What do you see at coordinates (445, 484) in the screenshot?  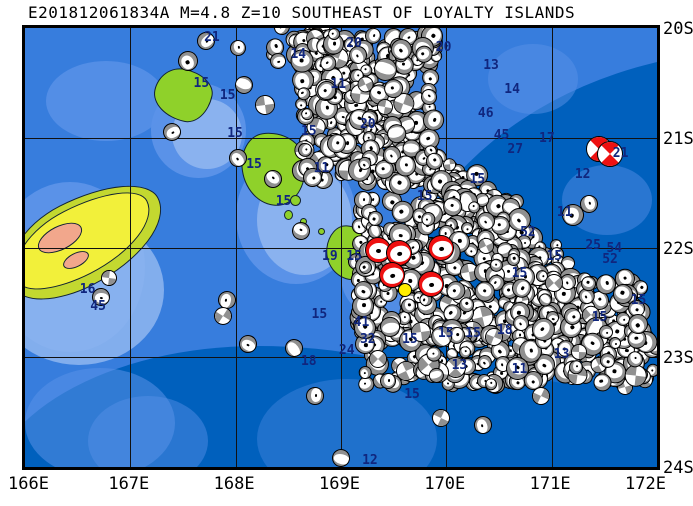 I see `x-axis-tick-label: 170E` at bounding box center [445, 484].